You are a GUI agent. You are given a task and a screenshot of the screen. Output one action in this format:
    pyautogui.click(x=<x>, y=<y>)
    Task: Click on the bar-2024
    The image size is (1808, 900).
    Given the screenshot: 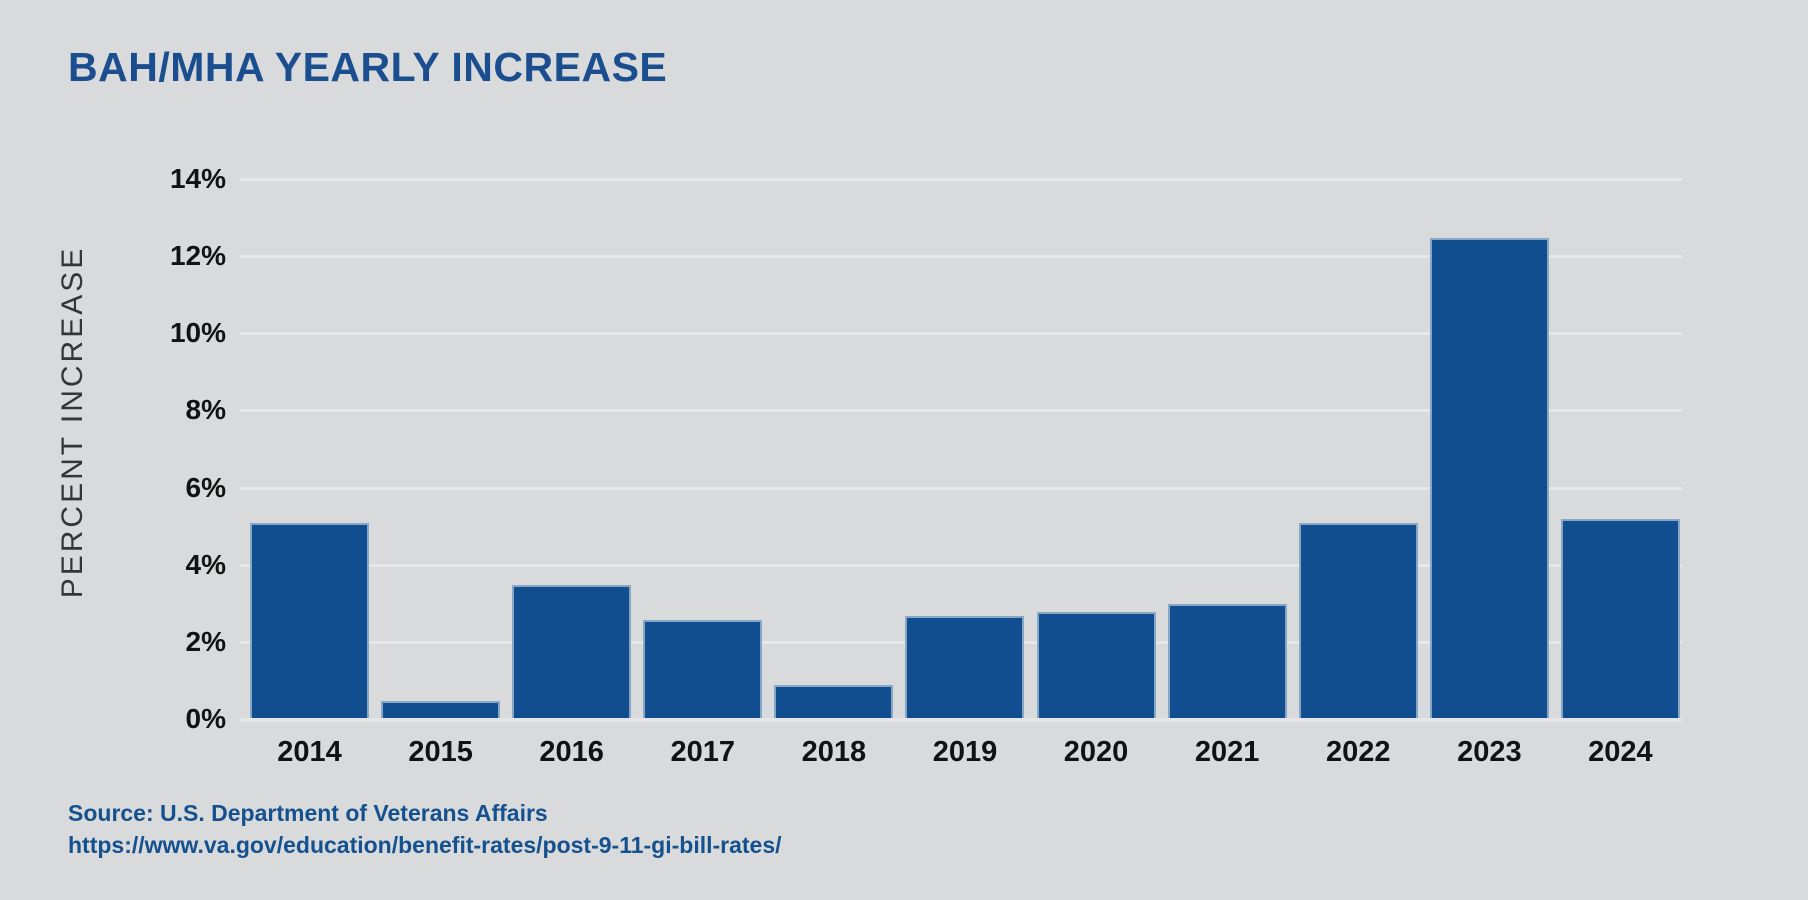 What is the action you would take?
    pyautogui.click(x=1620, y=619)
    